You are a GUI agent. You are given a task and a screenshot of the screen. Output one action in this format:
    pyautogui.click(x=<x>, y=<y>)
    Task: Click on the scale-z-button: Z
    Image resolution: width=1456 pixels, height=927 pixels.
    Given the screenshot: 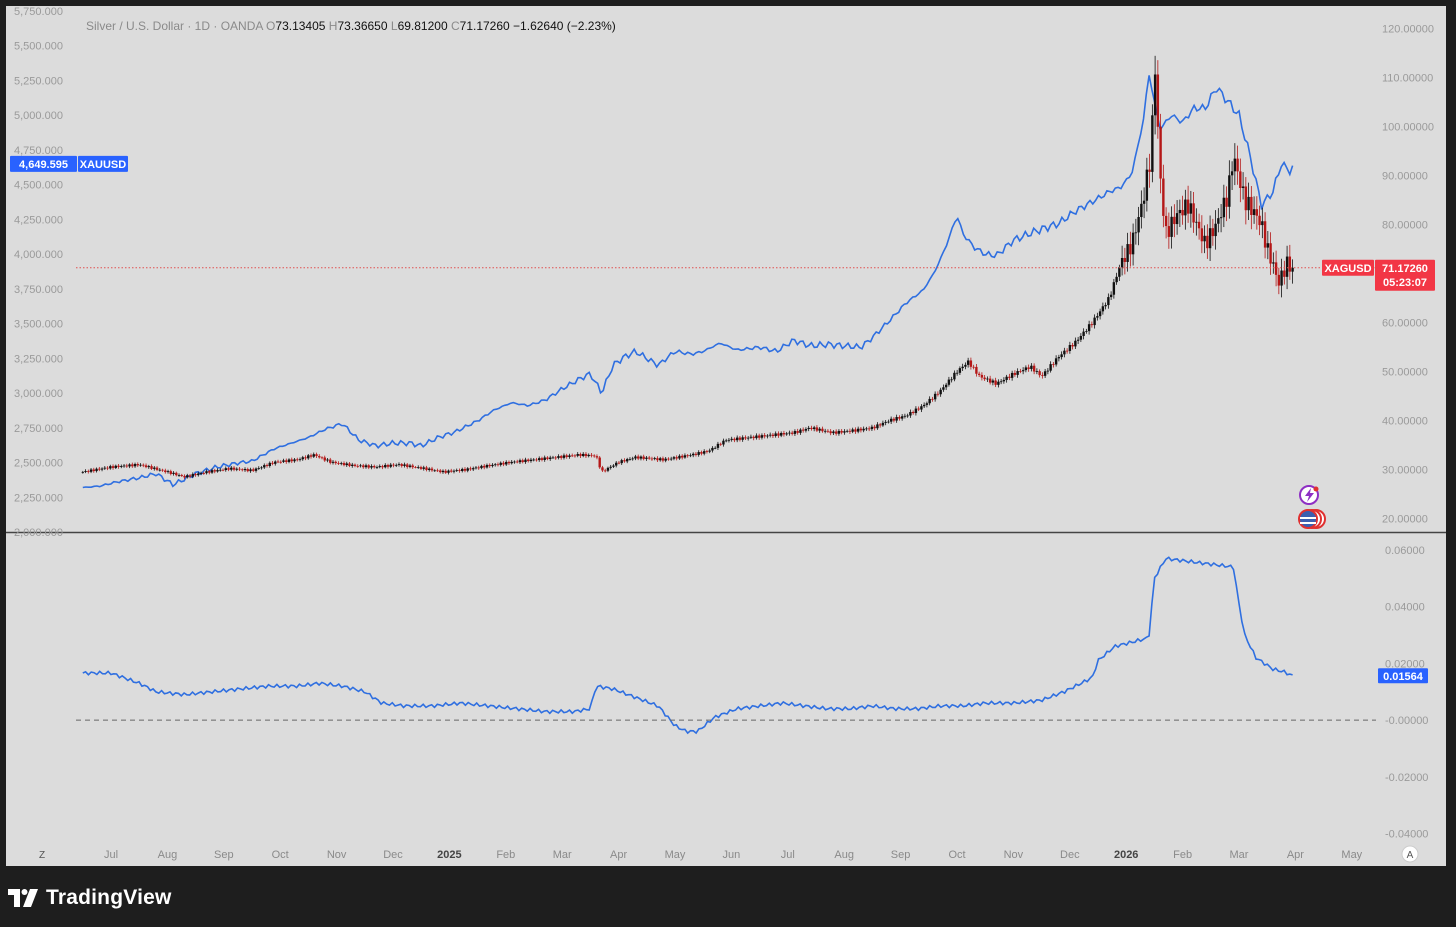 What is the action you would take?
    pyautogui.click(x=42, y=855)
    